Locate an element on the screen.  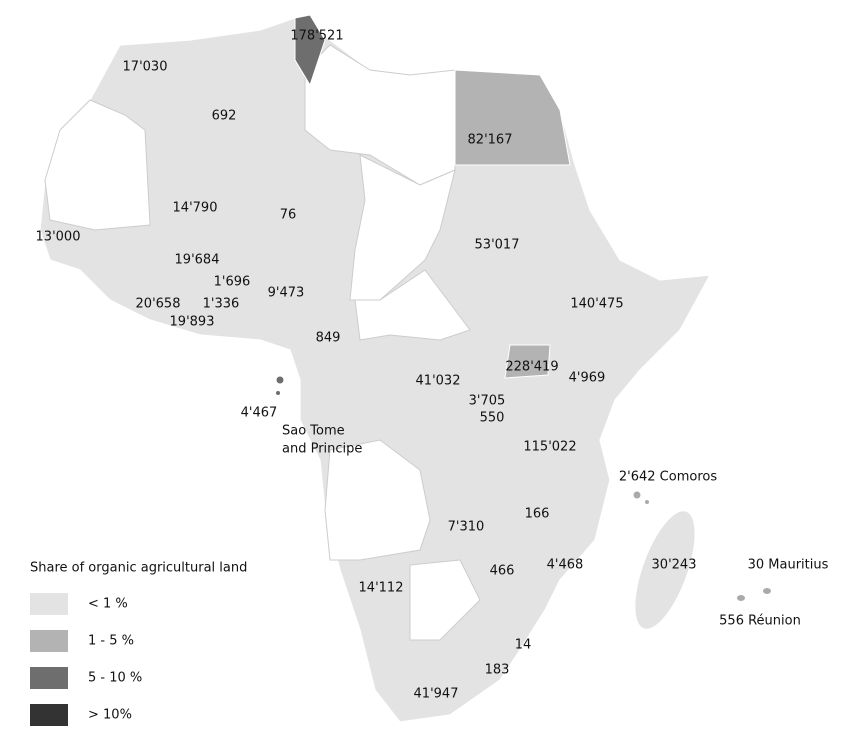
region-label: 556 Réunion is located at coordinates (760, 621).